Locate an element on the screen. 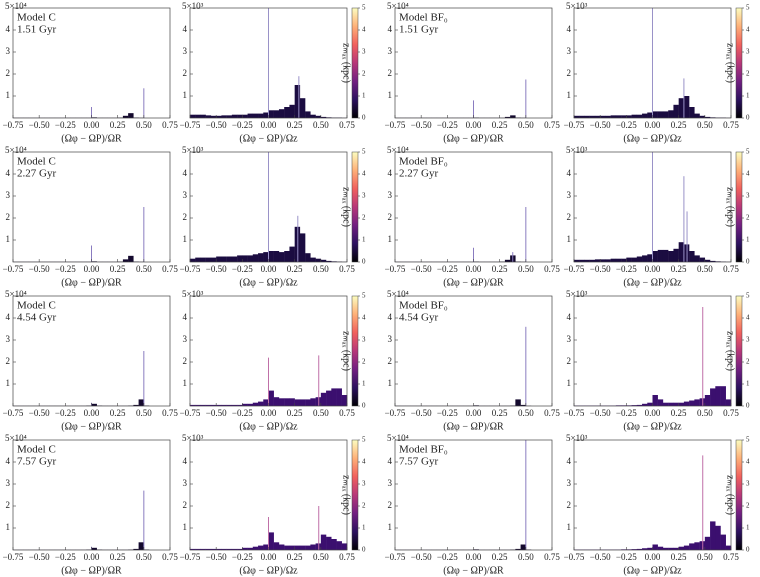  x-axis-label: (Ωφ − ΩP)/Ωz is located at coordinates (652, 570).